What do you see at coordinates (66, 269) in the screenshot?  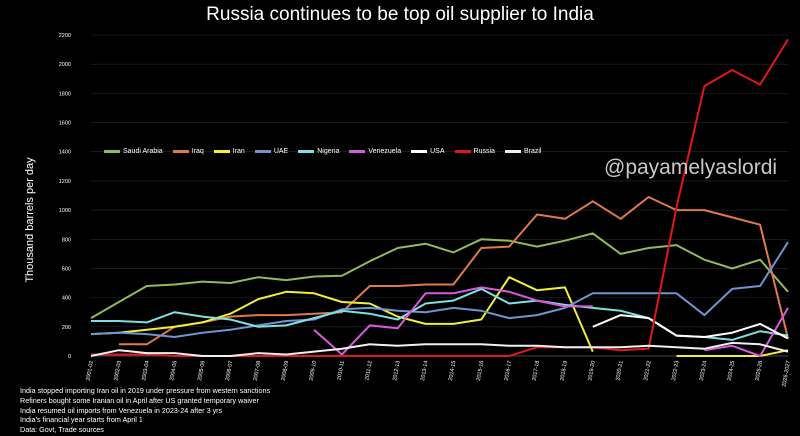 I see `y-tick-label: 600` at bounding box center [66, 269].